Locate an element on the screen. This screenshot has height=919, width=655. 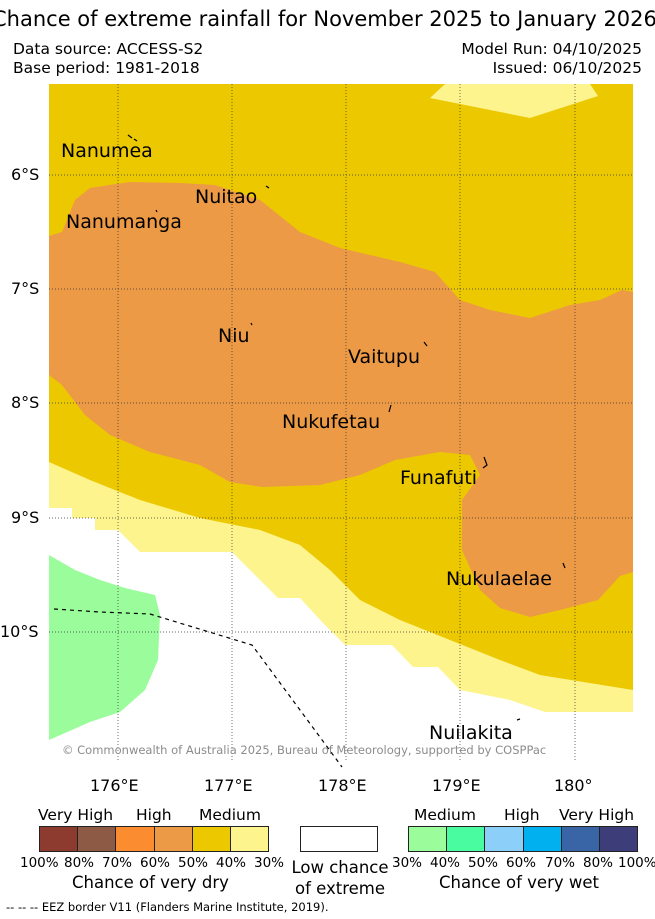
legend-dry-title: Chance of very dry is located at coordinates (150, 882).